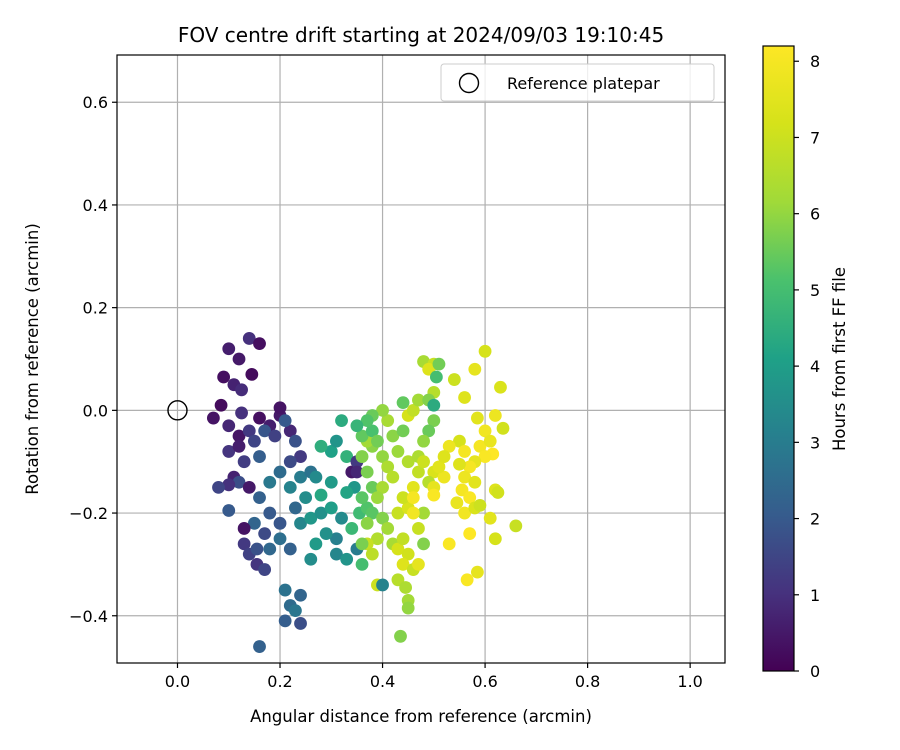 The width and height of the screenshot is (900, 750). I want to click on y-tick-label: −0.4, so click(88, 616).